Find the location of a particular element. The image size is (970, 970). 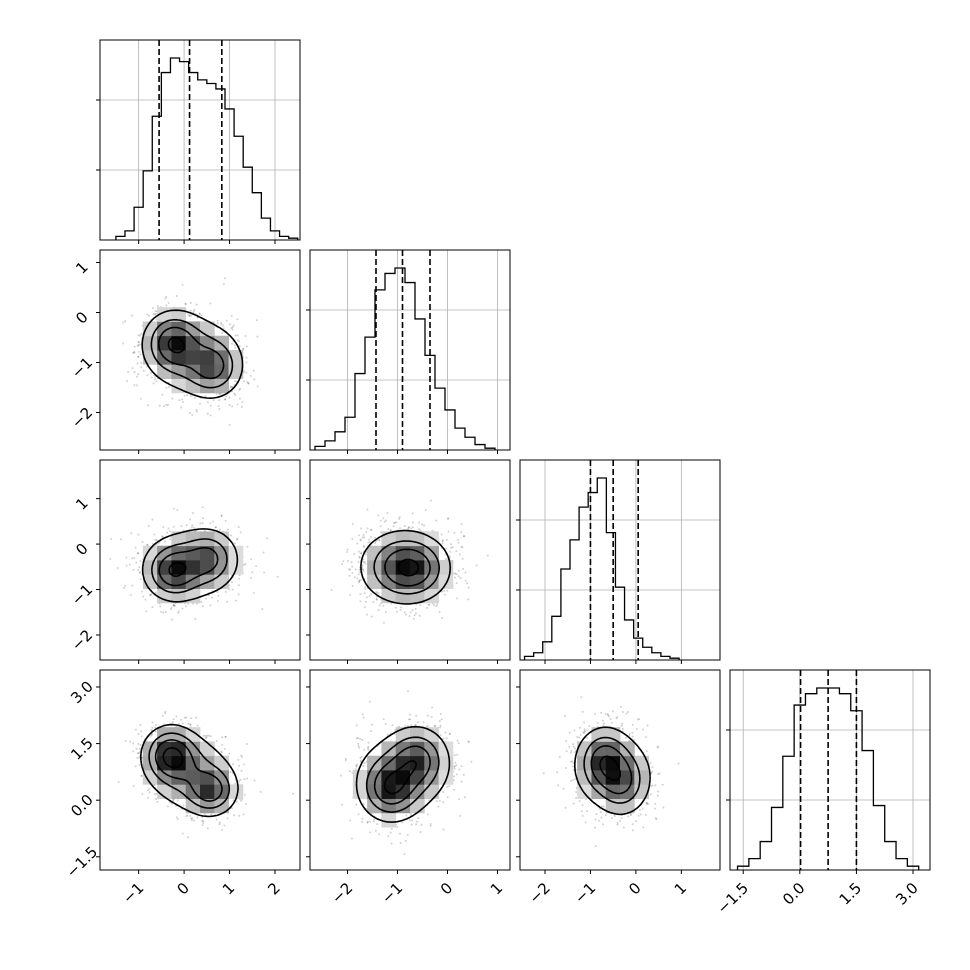

x-tick-label: −1 is located at coordinates (392, 893).